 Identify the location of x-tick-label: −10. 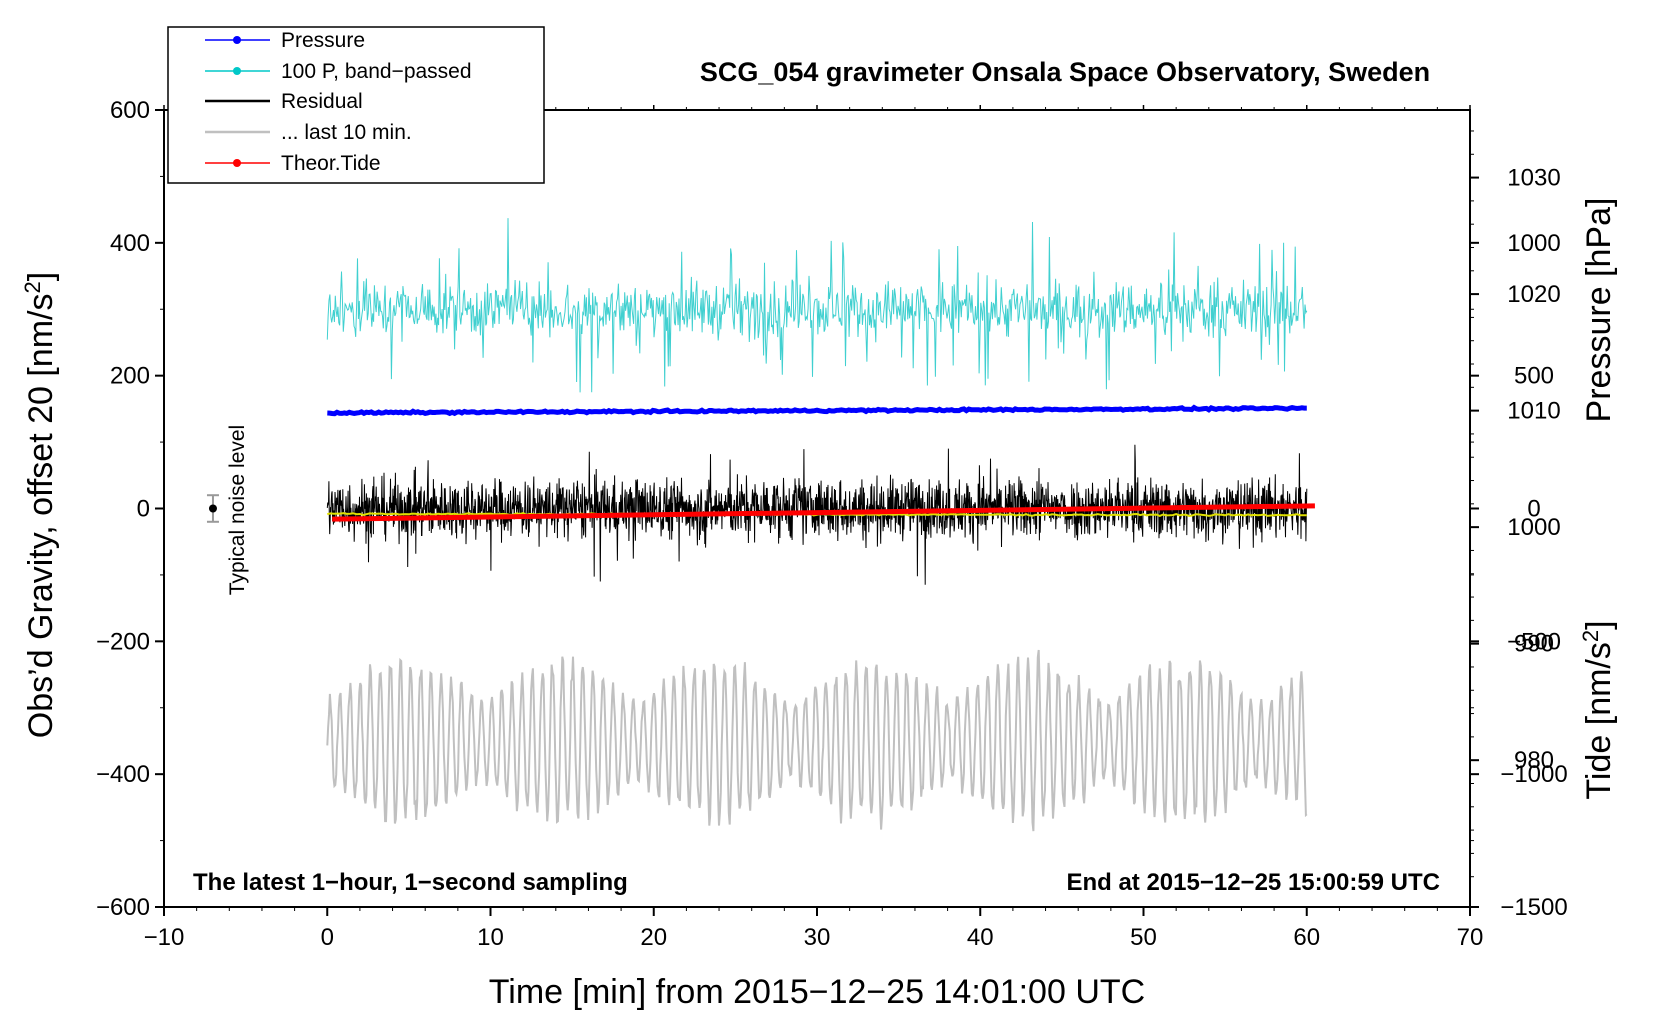
(164, 937).